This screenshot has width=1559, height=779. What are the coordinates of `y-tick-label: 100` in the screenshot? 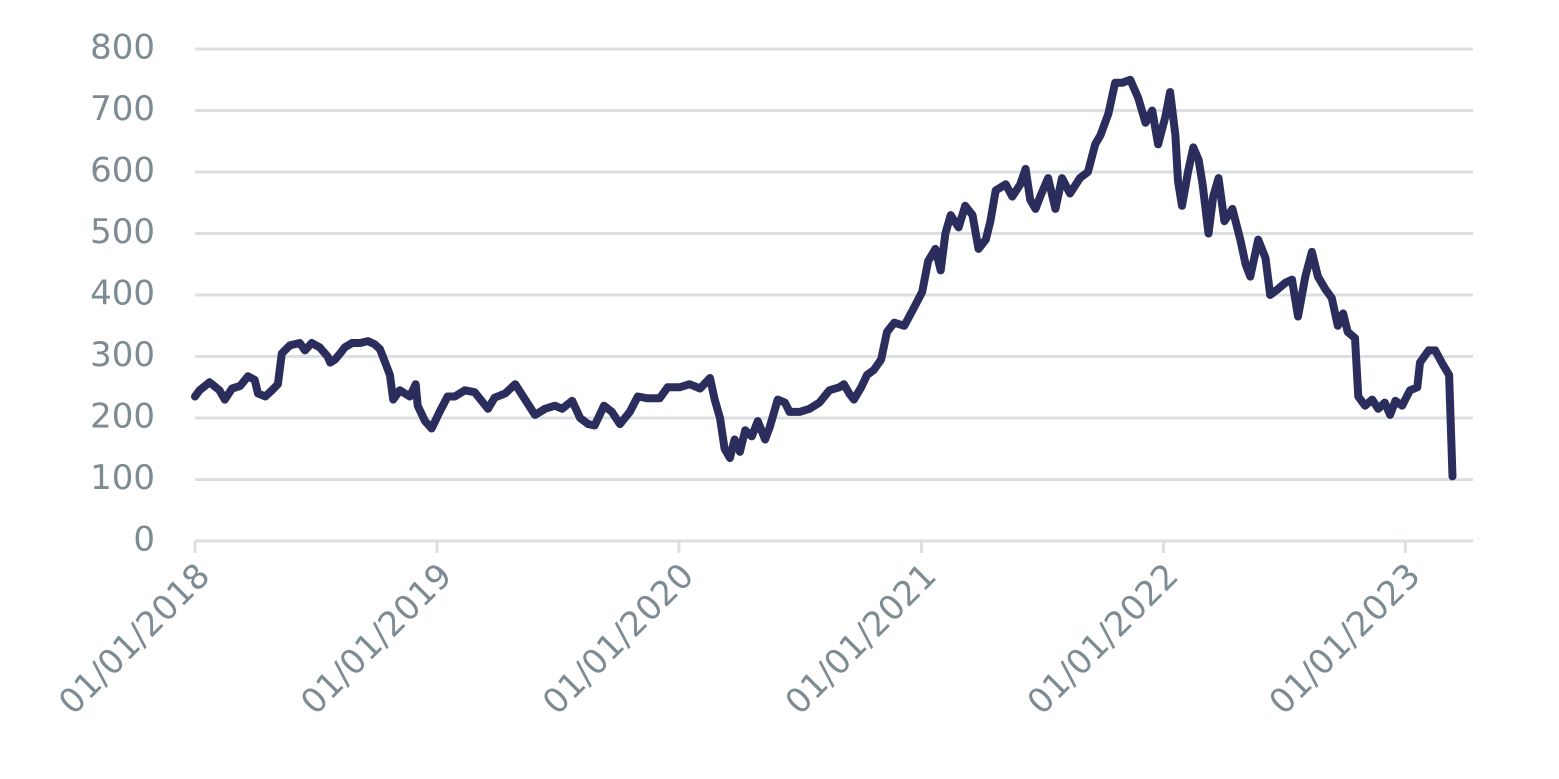 It's located at (122, 478).